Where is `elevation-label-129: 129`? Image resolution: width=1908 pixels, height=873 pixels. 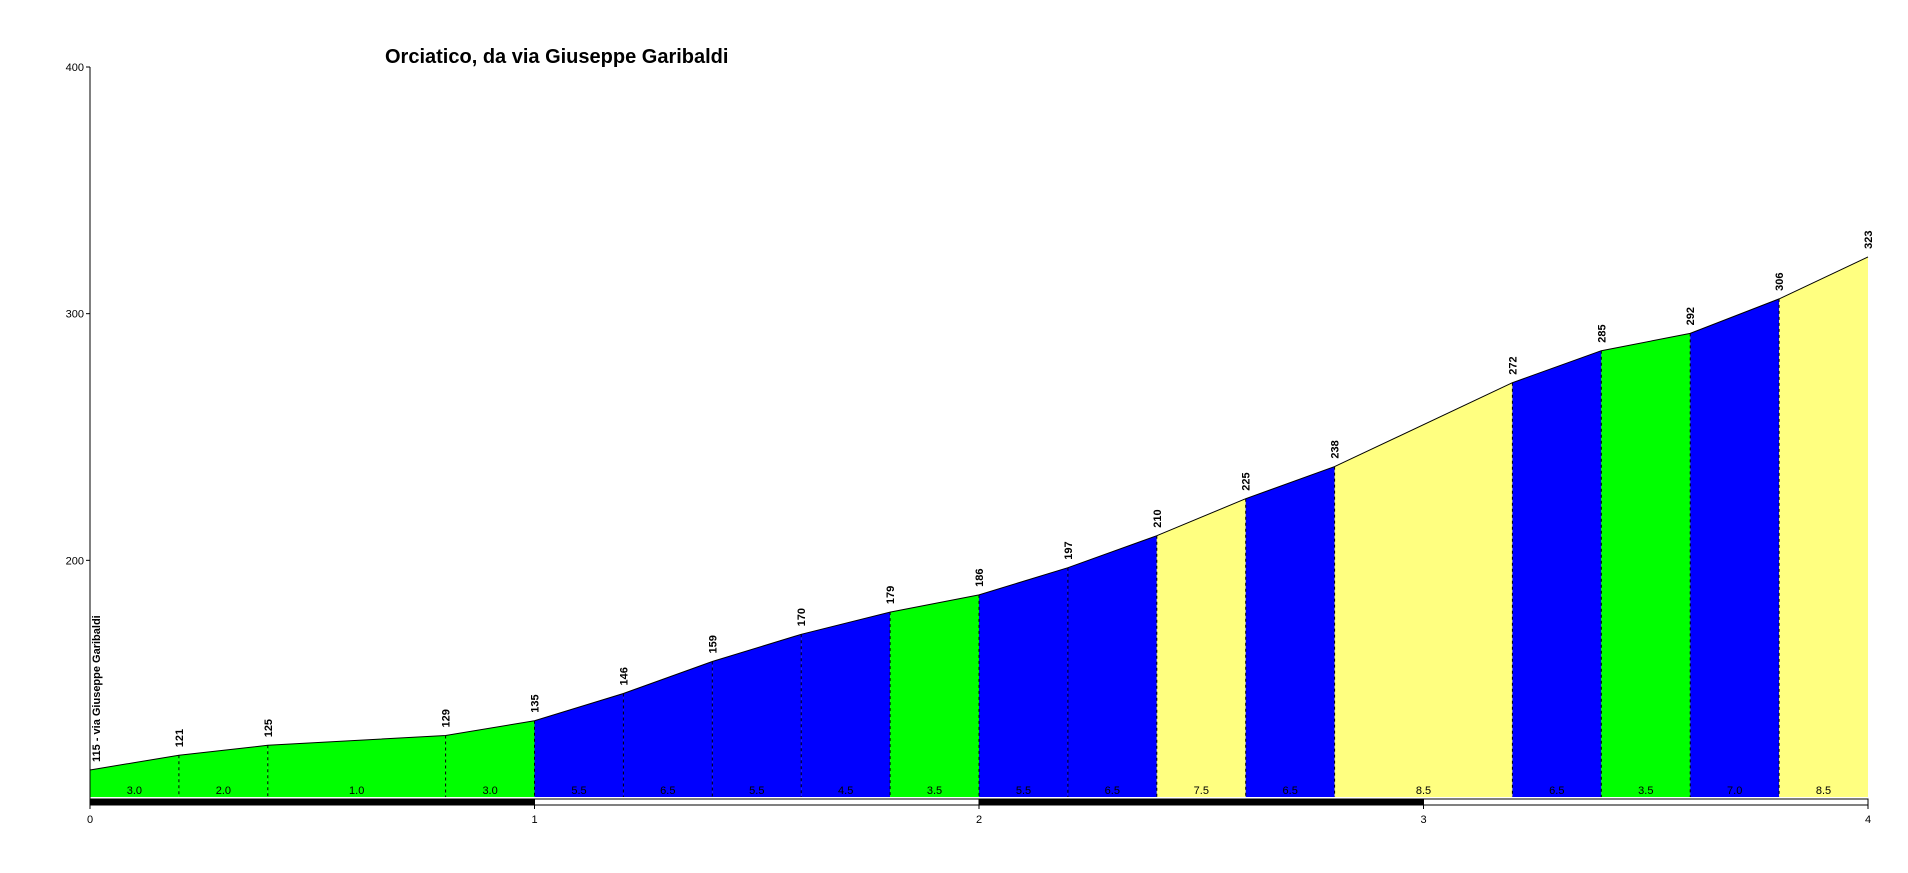 elevation-label-129: 129 is located at coordinates (447, 718).